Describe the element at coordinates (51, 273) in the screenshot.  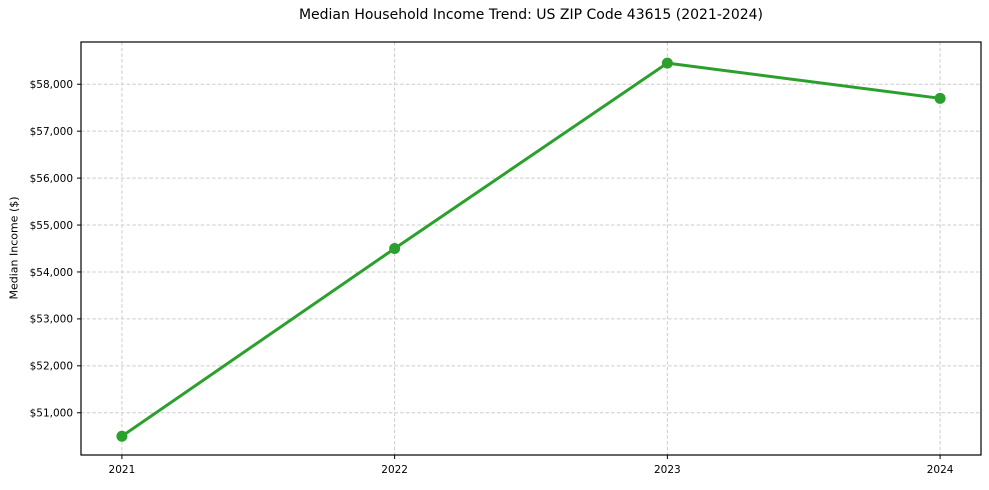
I see `y-tick-label: $54,000` at that location.